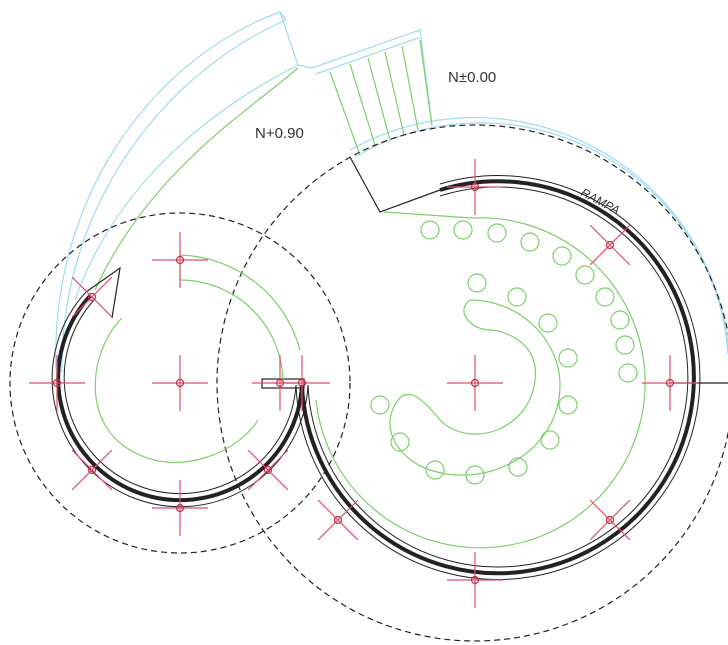 The image size is (728, 645). Describe the element at coordinates (472, 77) in the screenshot. I see `level-label: N±0.00` at that location.